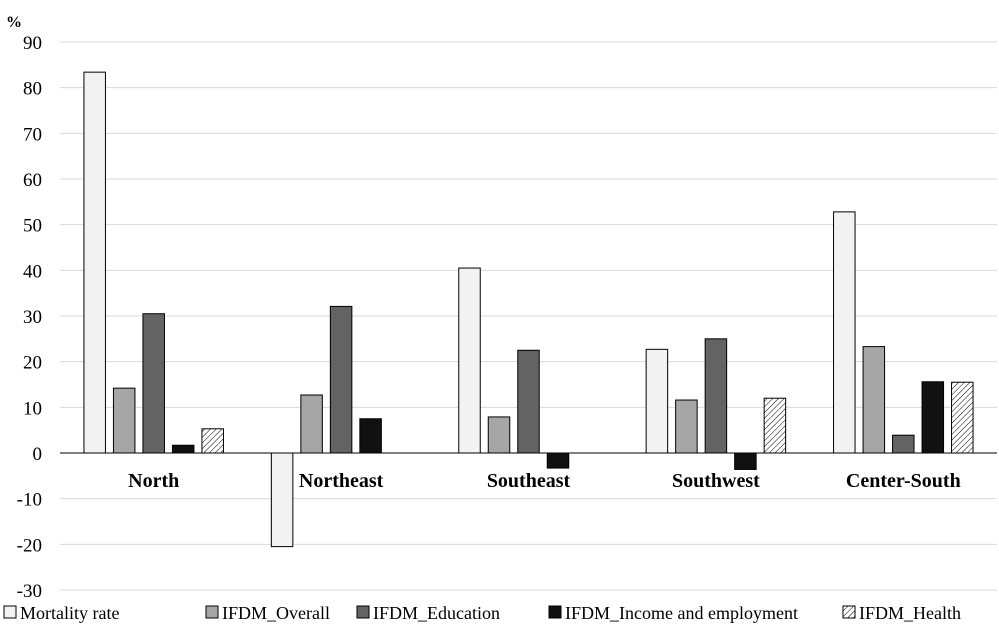  Describe the element at coordinates (32, 89) in the screenshot. I see `y-tick-label: 80` at that location.